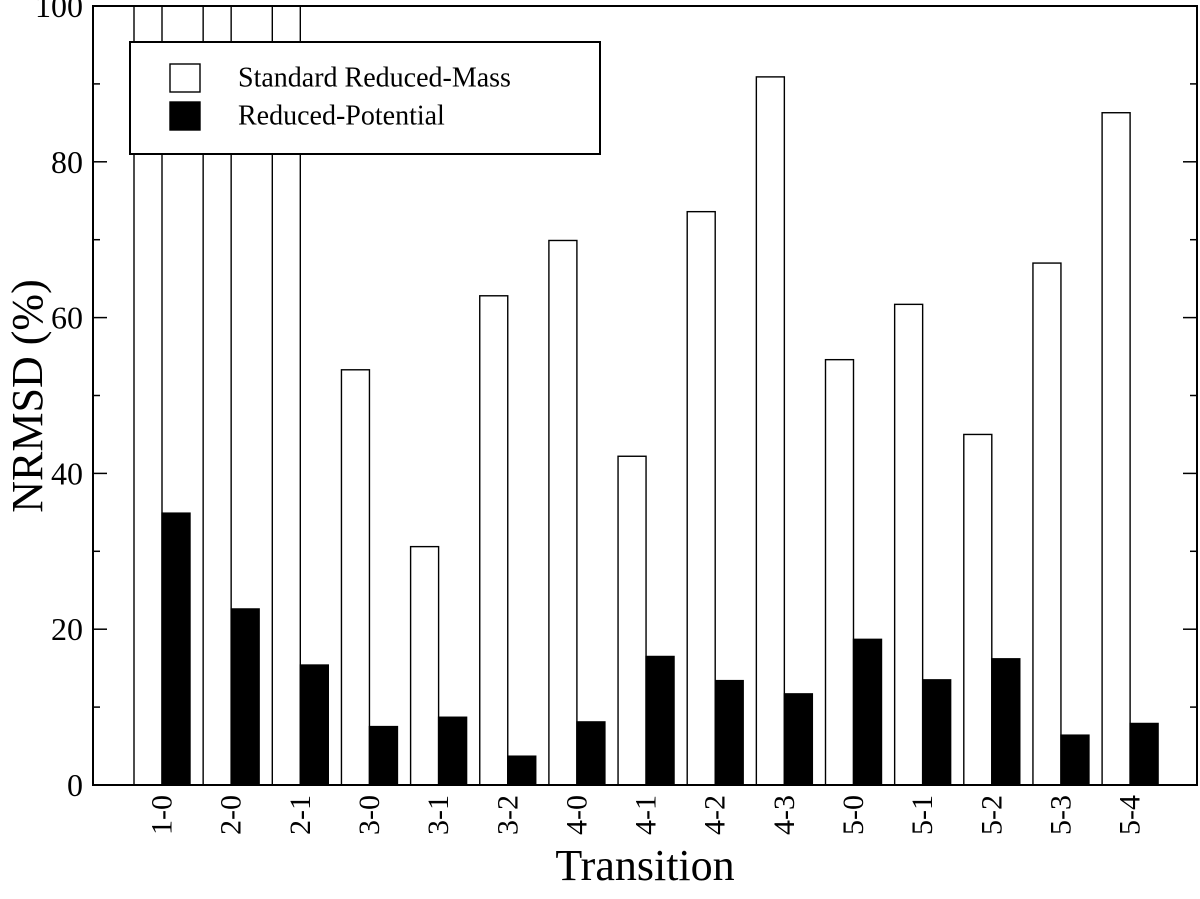 The width and height of the screenshot is (1200, 899). What do you see at coordinates (67, 629) in the screenshot?
I see `y-tick-label: 20` at bounding box center [67, 629].